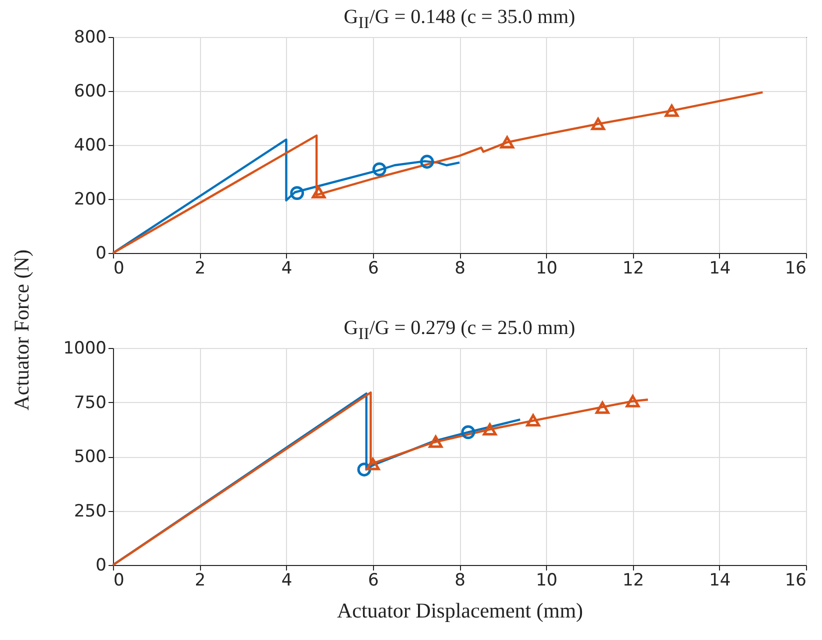 The image size is (822, 640). What do you see at coordinates (90, 511) in the screenshot?
I see `y-tick-label: 250` at bounding box center [90, 511].